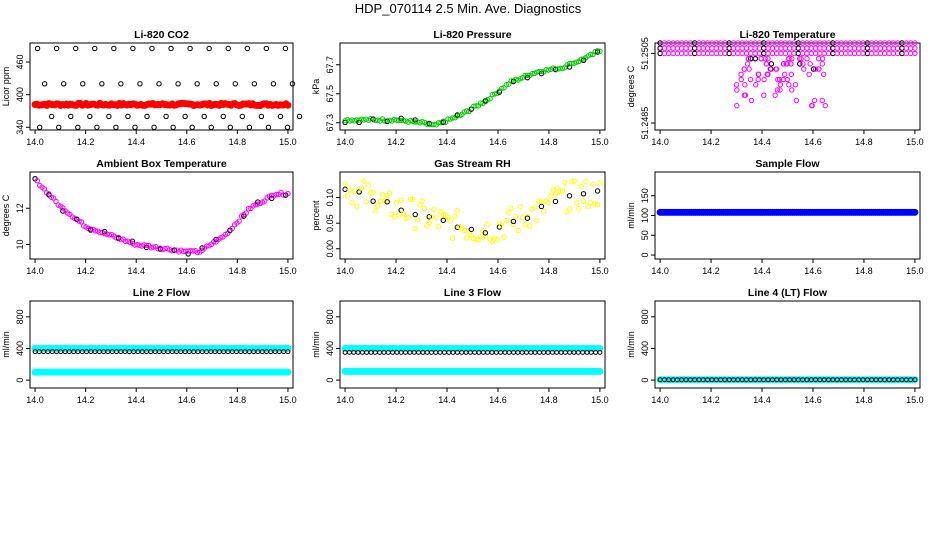 The width and height of the screenshot is (936, 540). What do you see at coordinates (86, 142) in the screenshot?
I see `plot-1-xtick-label: 14.2` at bounding box center [86, 142].